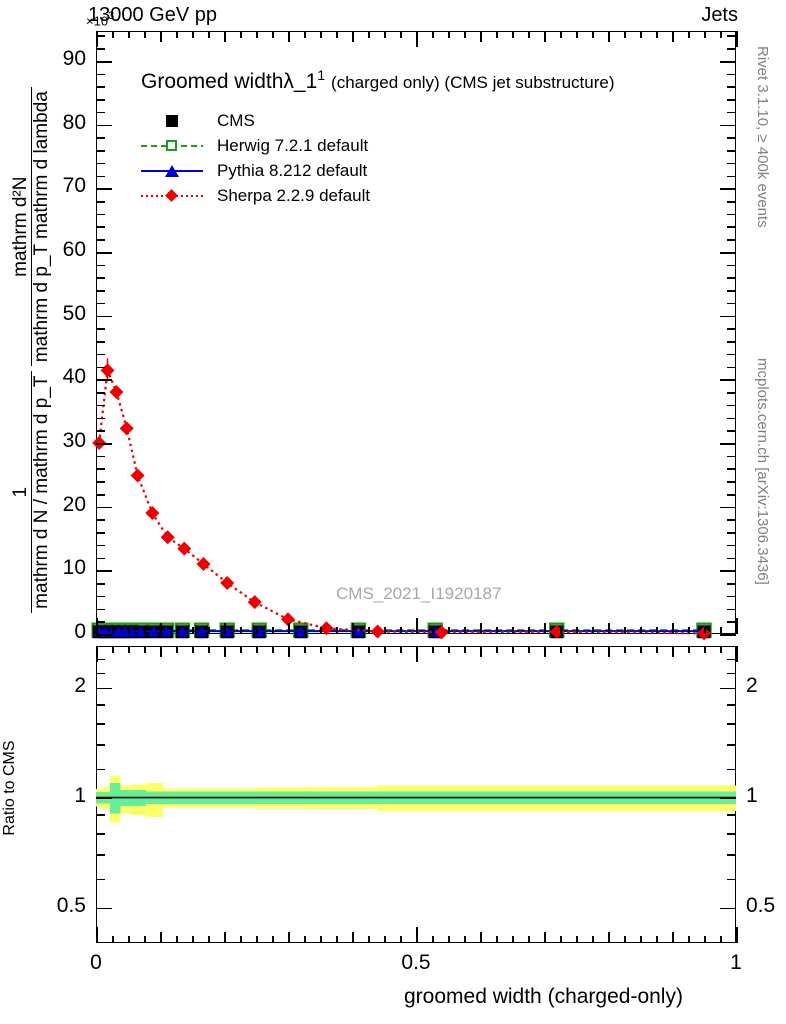  What do you see at coordinates (97, 21) in the screenshot?
I see `y-axis-multiplier-text: ×10` at bounding box center [97, 21].